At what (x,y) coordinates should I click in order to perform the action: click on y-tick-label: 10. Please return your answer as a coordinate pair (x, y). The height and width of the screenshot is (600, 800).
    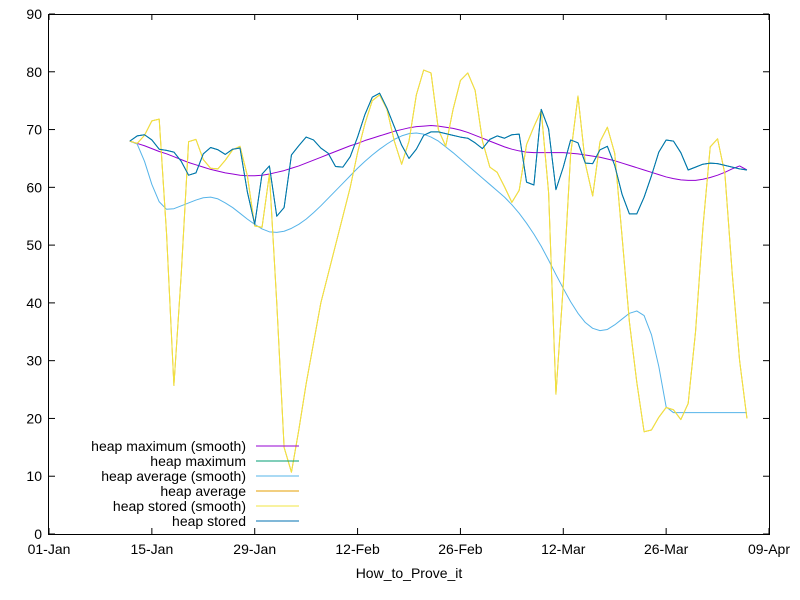
    Looking at the image, I should click on (34, 476).